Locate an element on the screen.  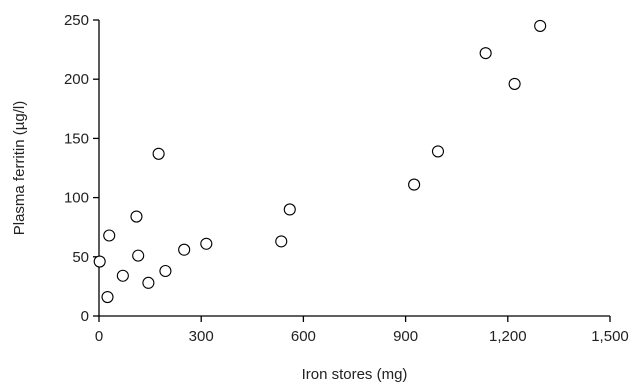
x-ticks: 0 300 600 900 1,200 1,500 is located at coordinates (362, 330).